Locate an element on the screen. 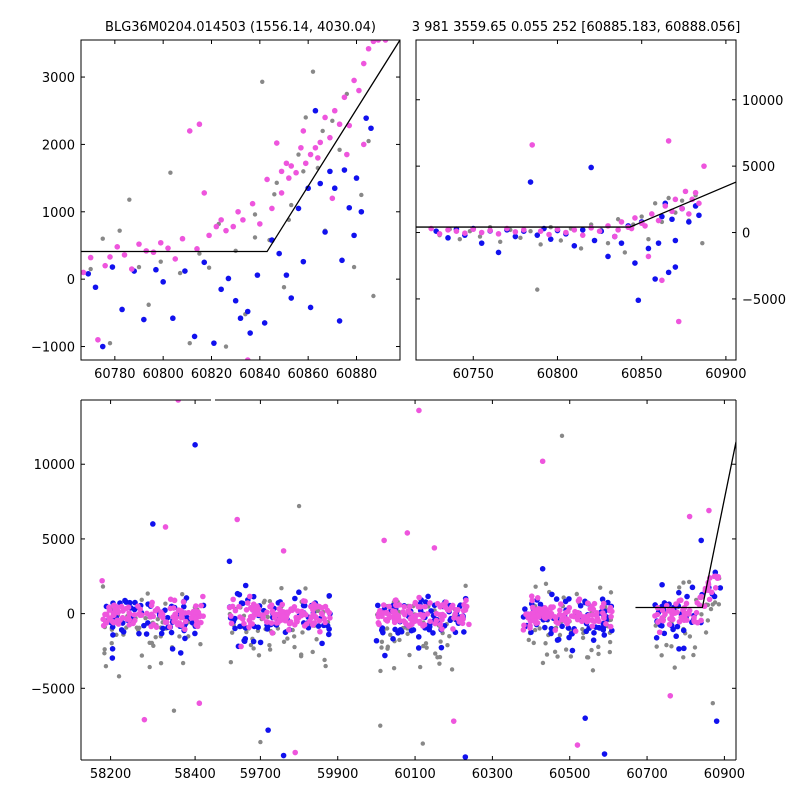 The image size is (800, 800). x-tick-label: 59700 is located at coordinates (260, 774).